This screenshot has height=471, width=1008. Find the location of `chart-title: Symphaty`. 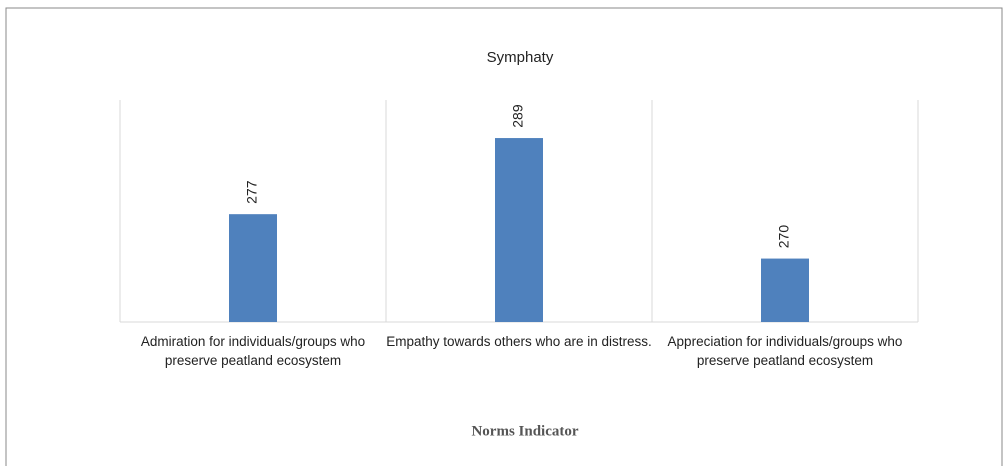

chart-title: Symphaty is located at coordinates (520, 57).